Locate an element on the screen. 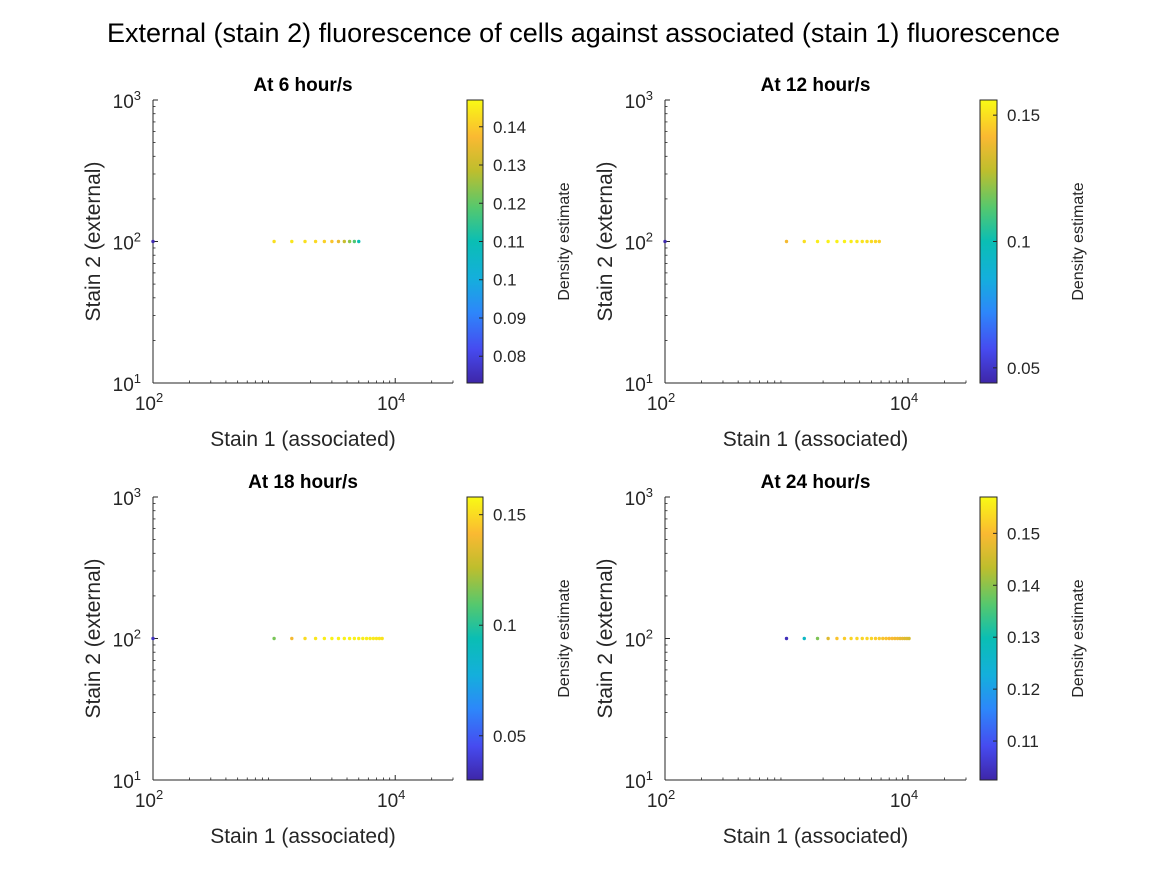 This screenshot has height=875, width=1167. subplot-title: At 18 hour/s is located at coordinates (303, 482).